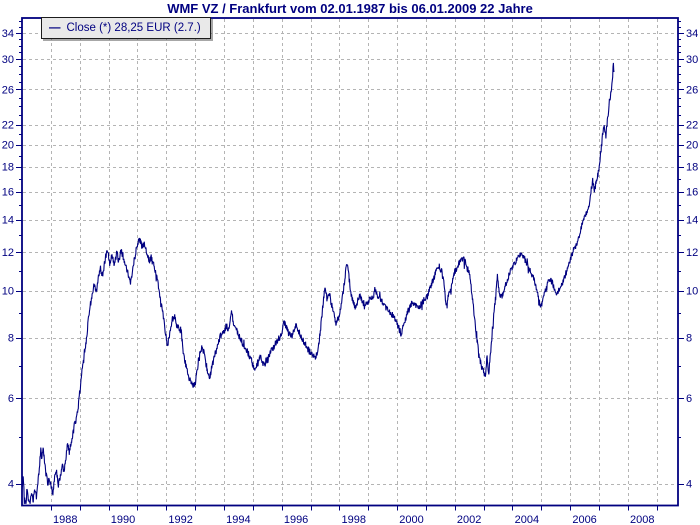  What do you see at coordinates (692, 125) in the screenshot?
I see `y-axis-label-right: 22` at bounding box center [692, 125].